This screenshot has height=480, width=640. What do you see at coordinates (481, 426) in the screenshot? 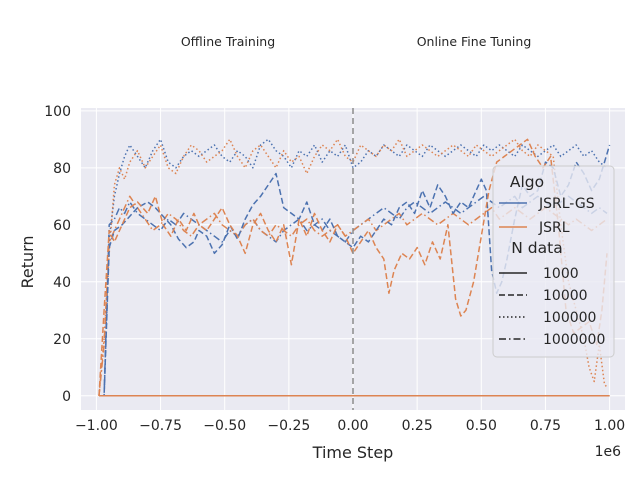
I see `x-tick-label: 0.50` at bounding box center [481, 426].